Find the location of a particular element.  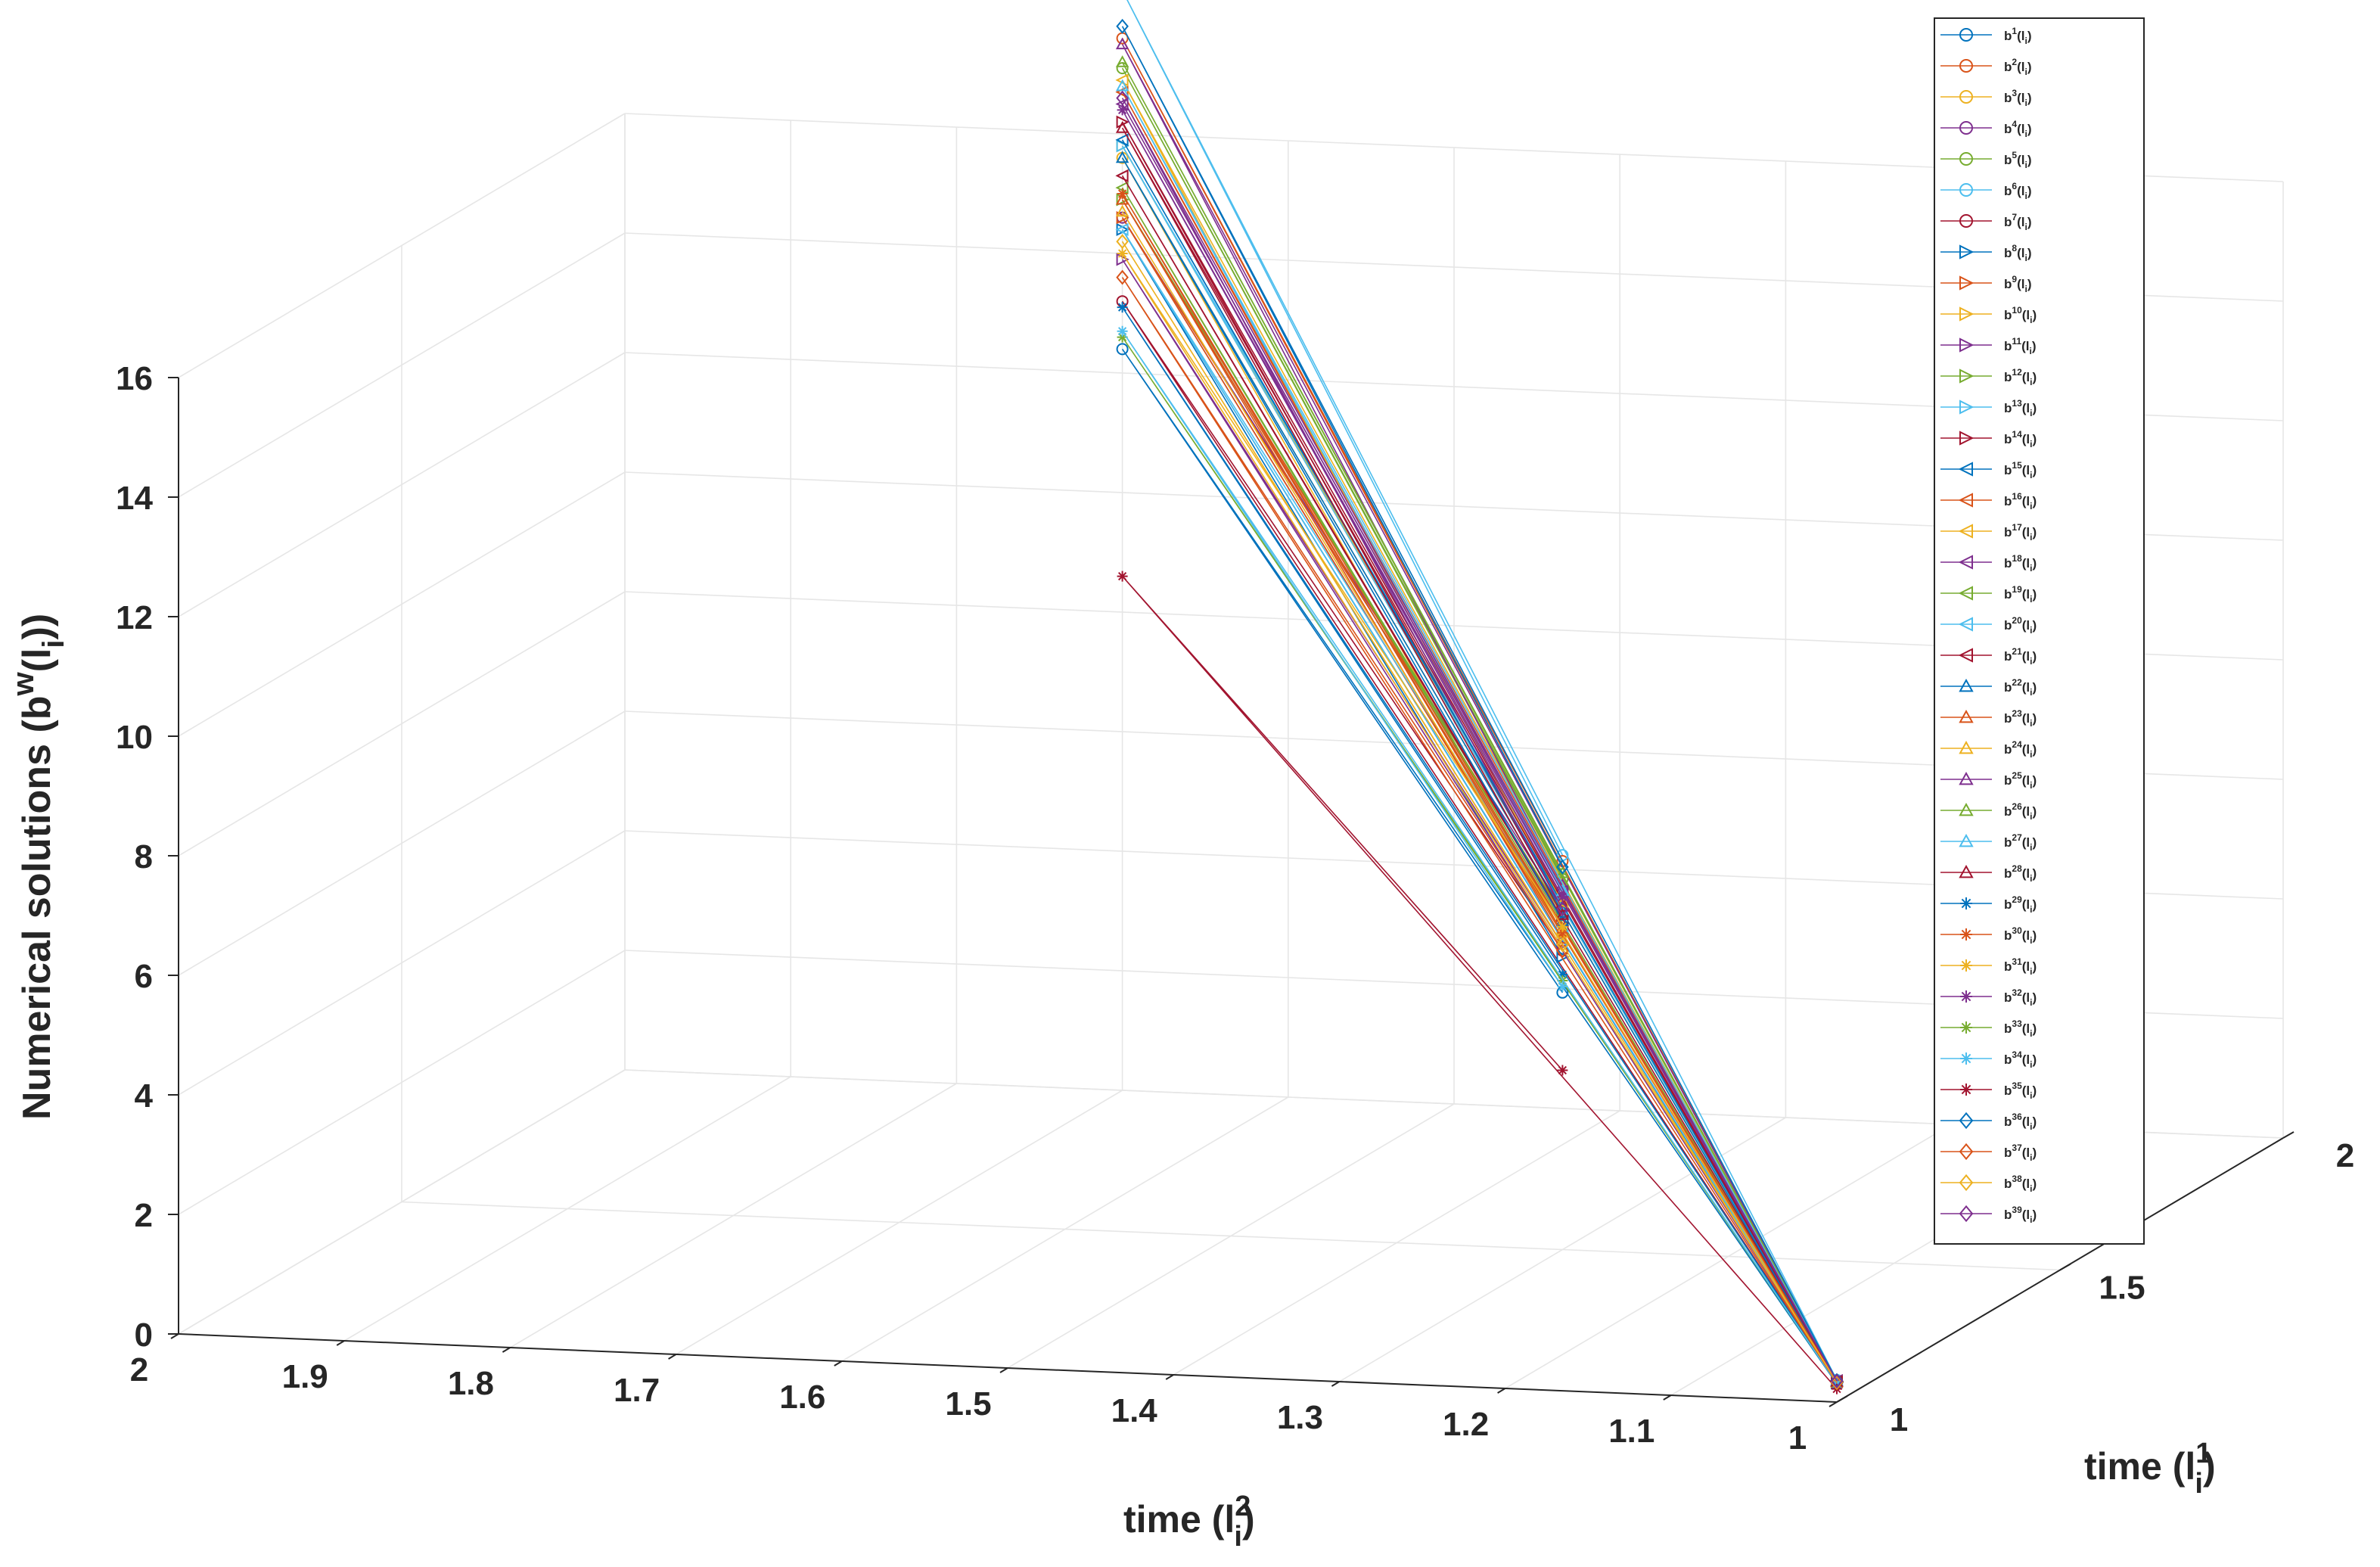

x-tick-label: 1 is located at coordinates (1797, 1438).